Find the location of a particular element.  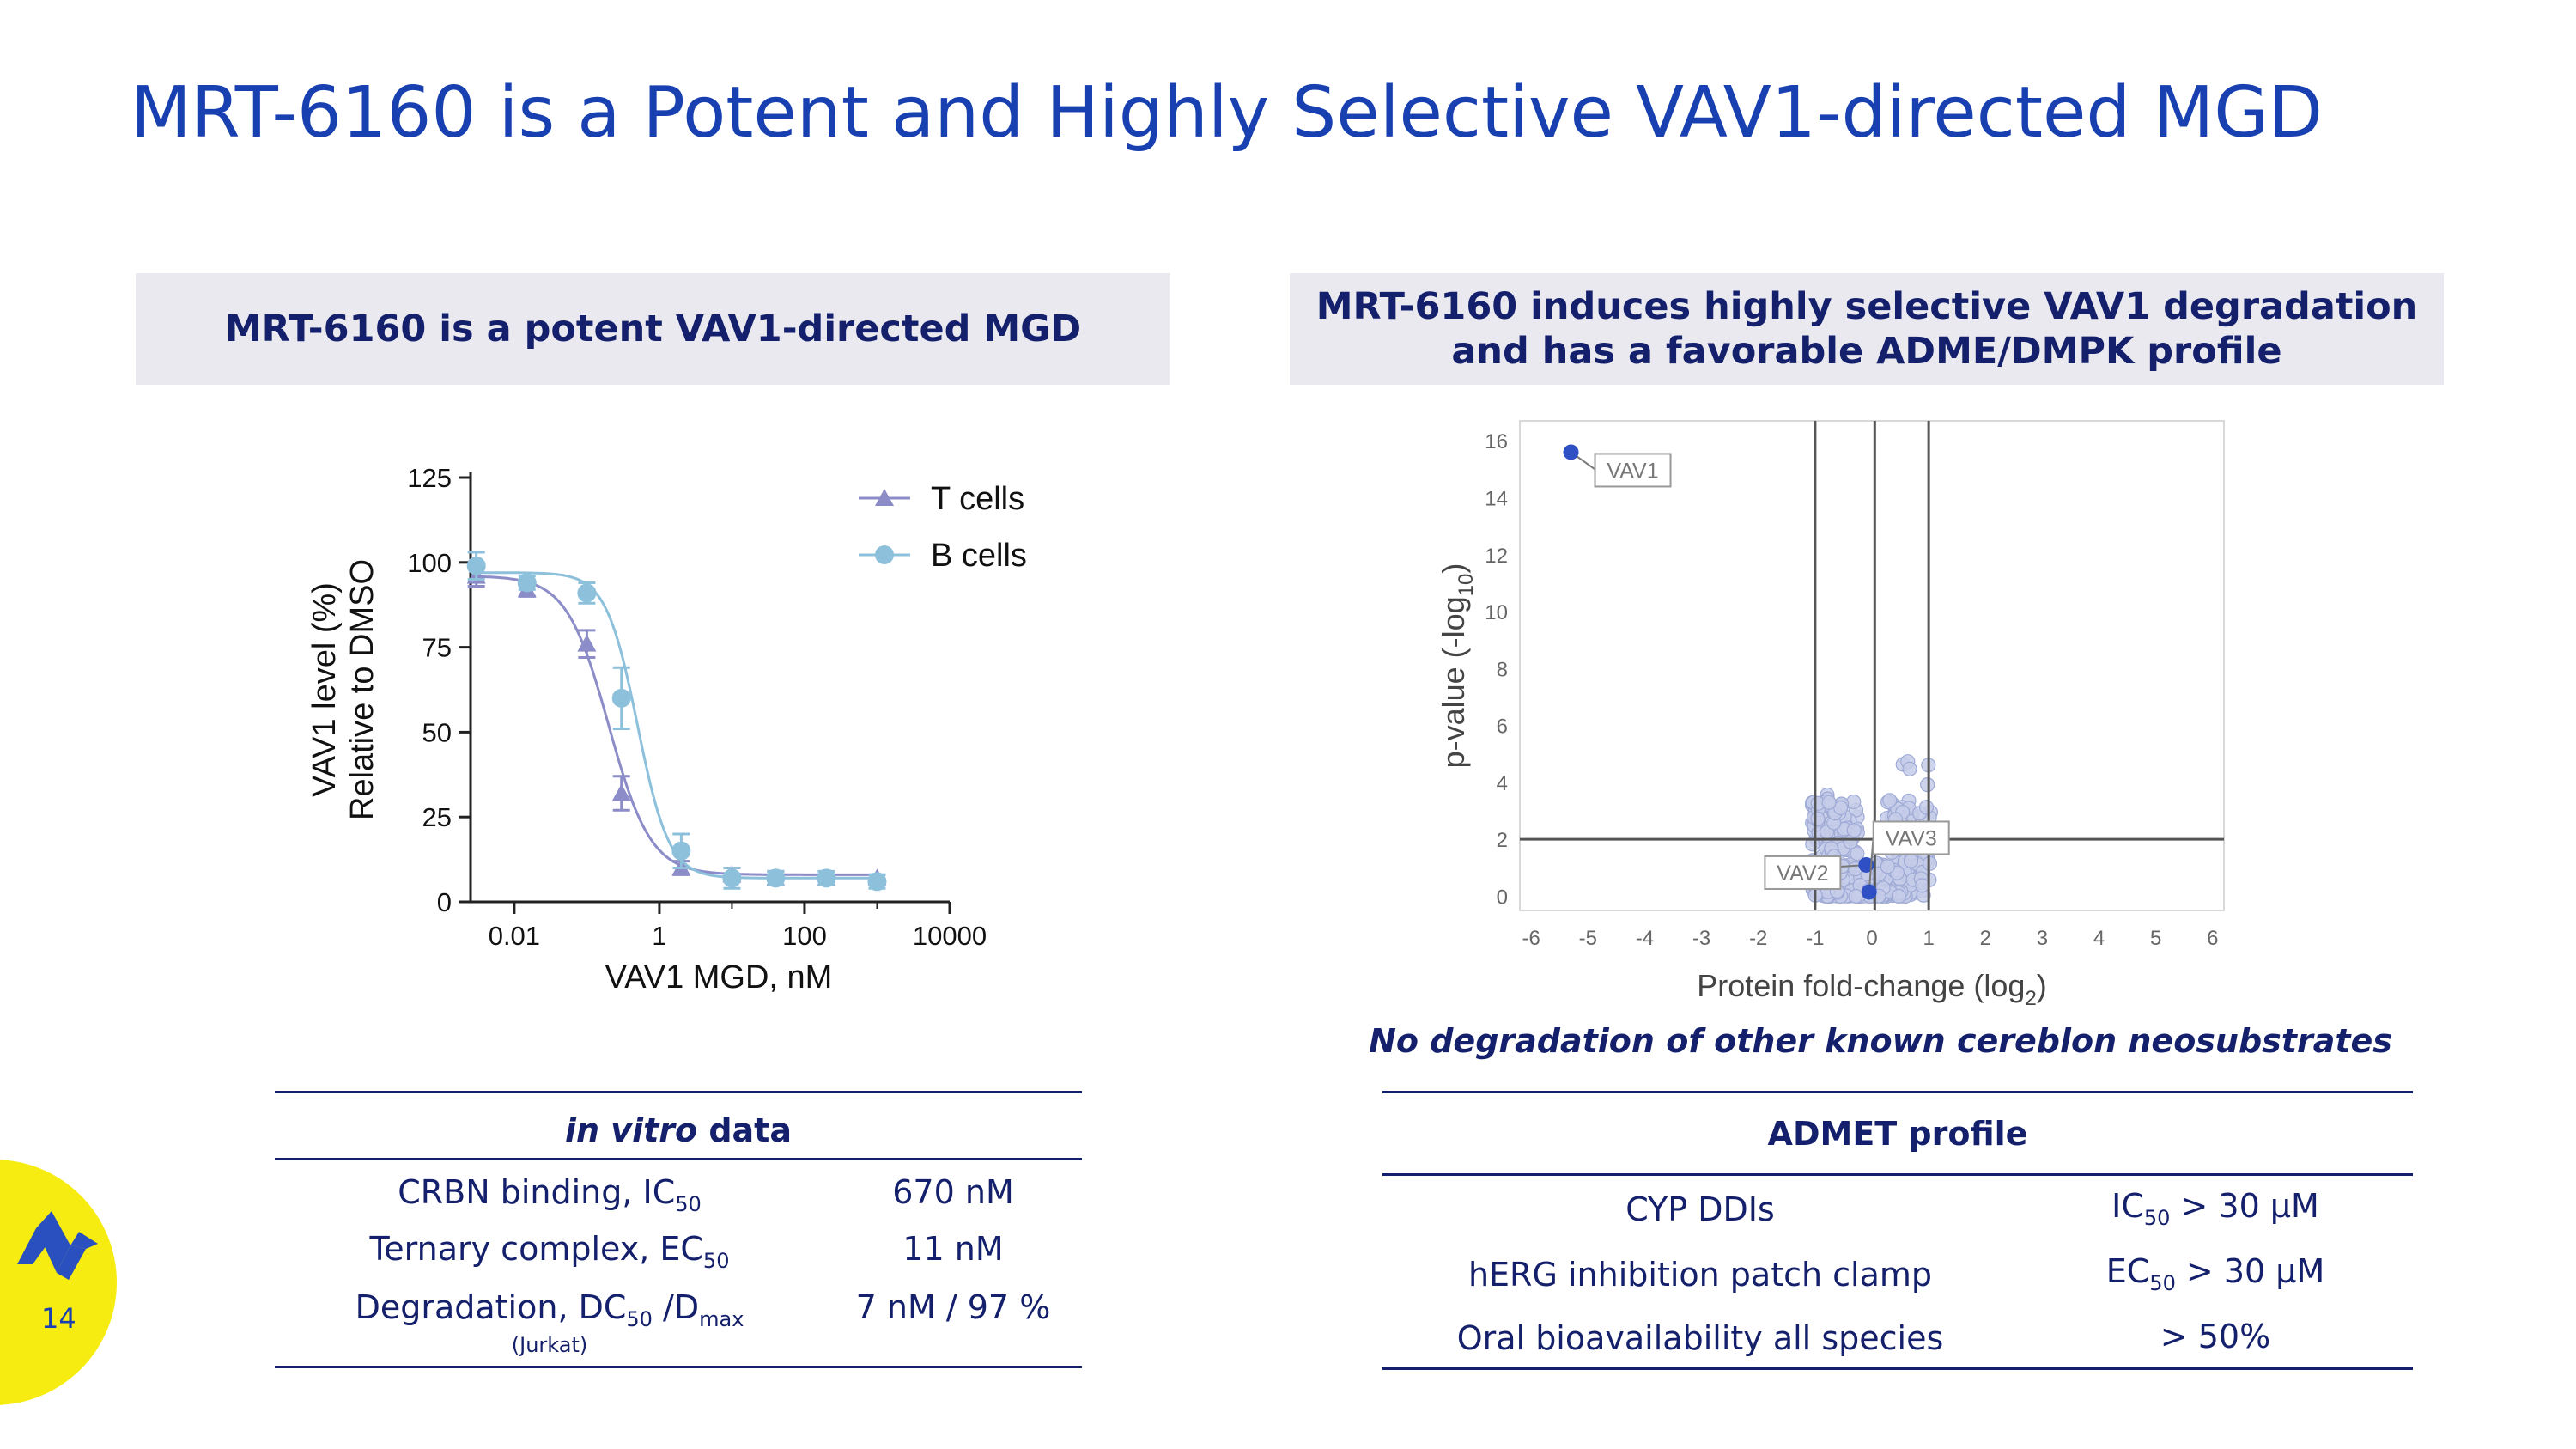

x-tick-label: 2 is located at coordinates (1985, 938).